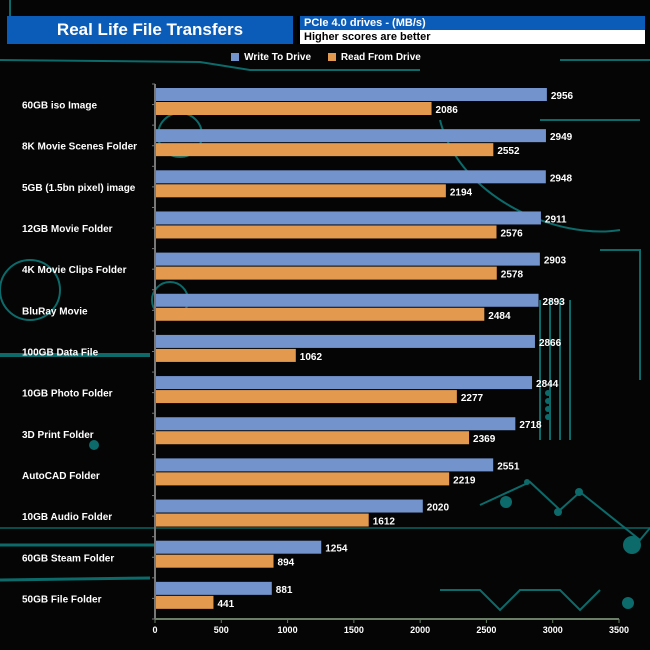  Describe the element at coordinates (484, 439) in the screenshot. I see `data-label-read: 2369` at that location.